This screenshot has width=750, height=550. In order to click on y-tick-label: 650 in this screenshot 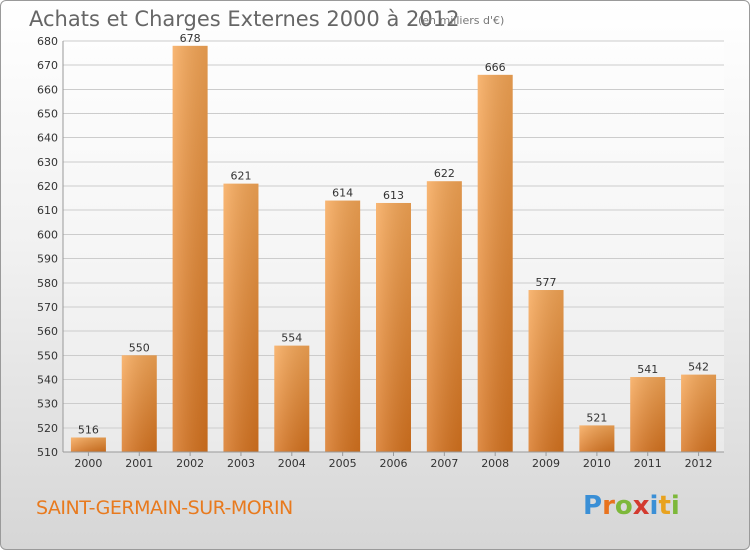, I will do `click(47, 114)`.